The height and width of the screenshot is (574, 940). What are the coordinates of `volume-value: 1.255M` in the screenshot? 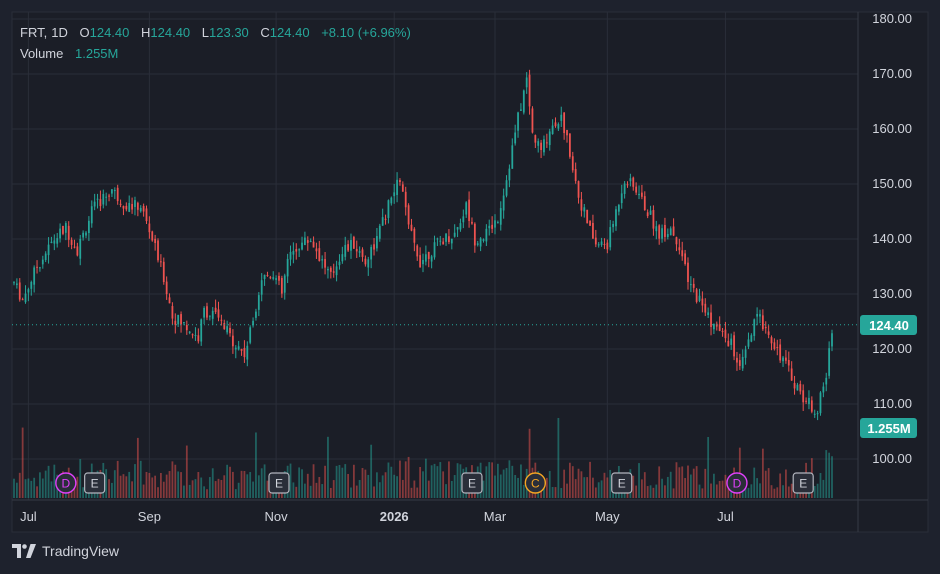 It's located at (97, 53).